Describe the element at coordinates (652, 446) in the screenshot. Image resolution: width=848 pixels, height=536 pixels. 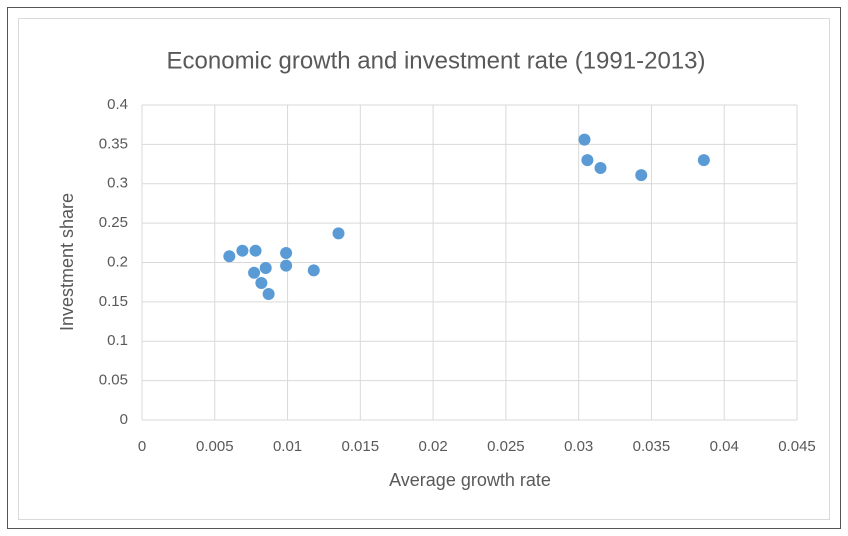
I see `x-tick-label: 0.035` at that location.